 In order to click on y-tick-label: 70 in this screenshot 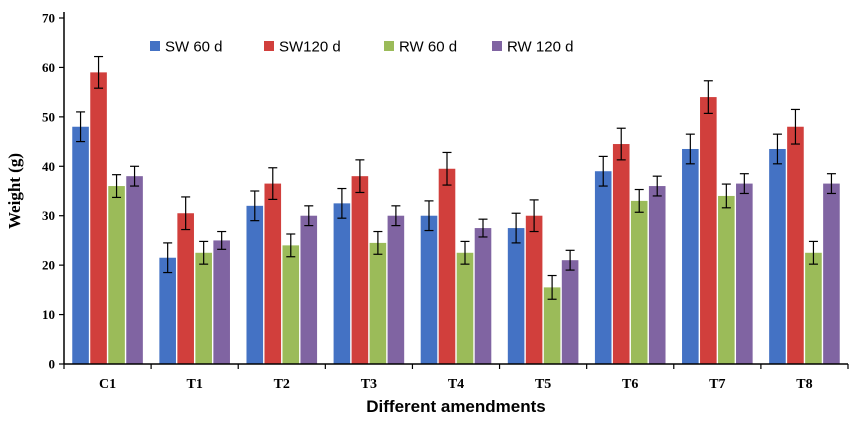, I will do `click(48, 18)`.